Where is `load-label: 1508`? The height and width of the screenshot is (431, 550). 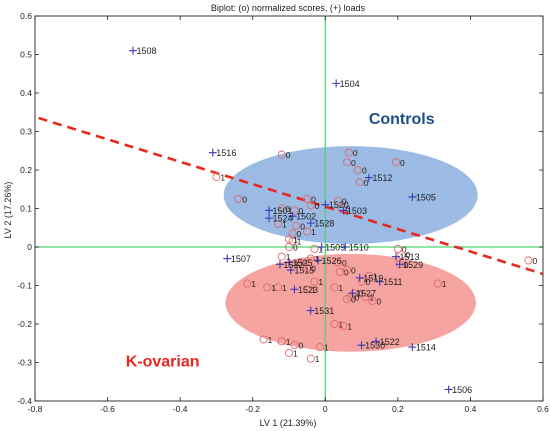 load-label: 1508 is located at coordinates (146, 51).